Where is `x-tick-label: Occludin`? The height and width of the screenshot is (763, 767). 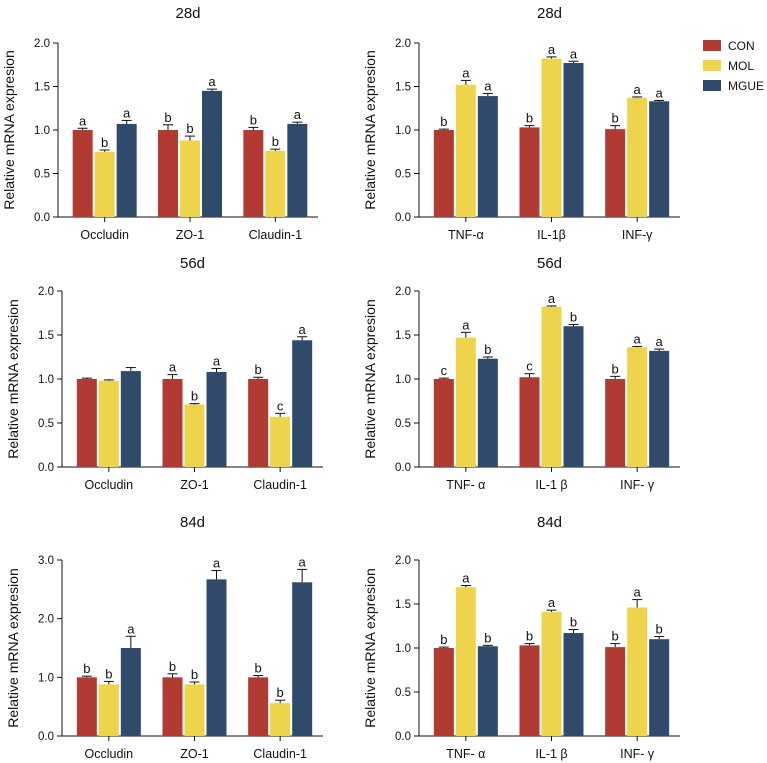
x-tick-label: Occludin is located at coordinates (109, 485).